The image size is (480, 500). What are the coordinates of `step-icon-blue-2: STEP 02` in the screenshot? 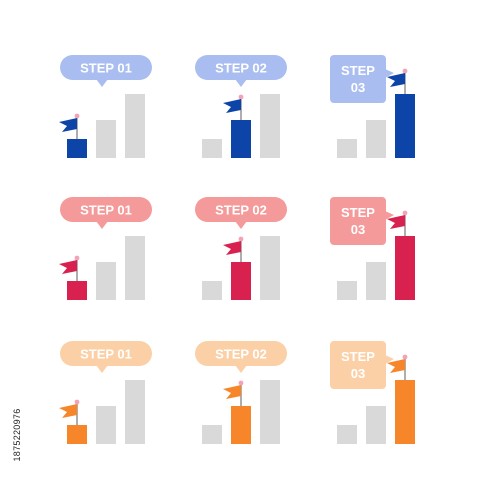 It's located at (241, 106).